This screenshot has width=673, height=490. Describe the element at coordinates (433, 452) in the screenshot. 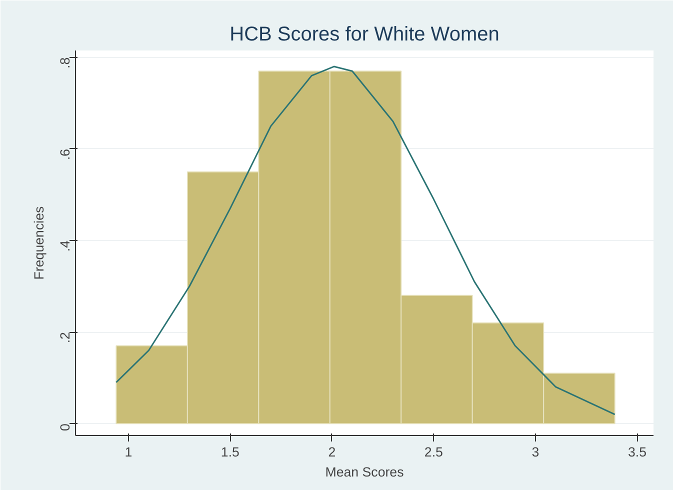

I see `x-tick-label: 2.5` at that location.